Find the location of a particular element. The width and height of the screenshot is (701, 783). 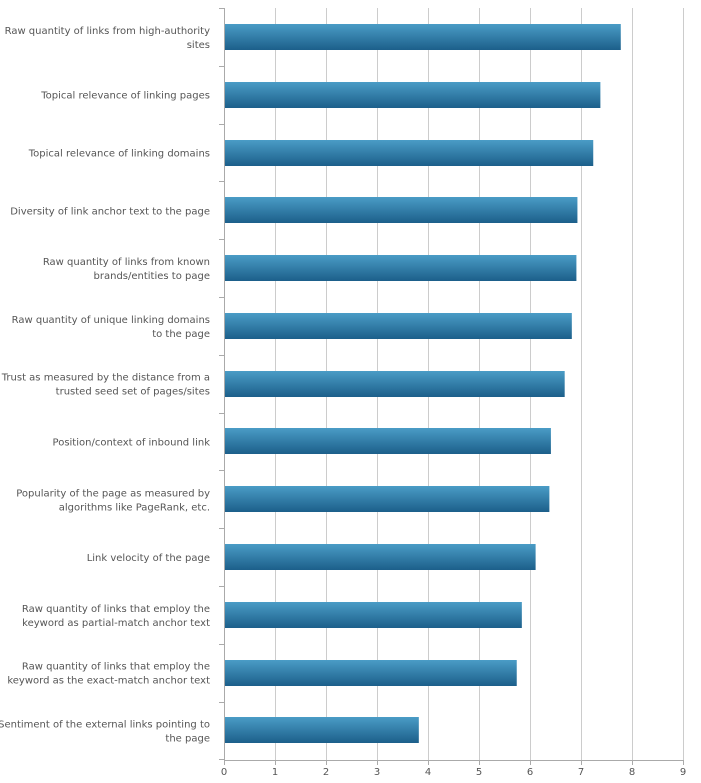

category-label: Link velocity of the page is located at coordinates (148, 558).